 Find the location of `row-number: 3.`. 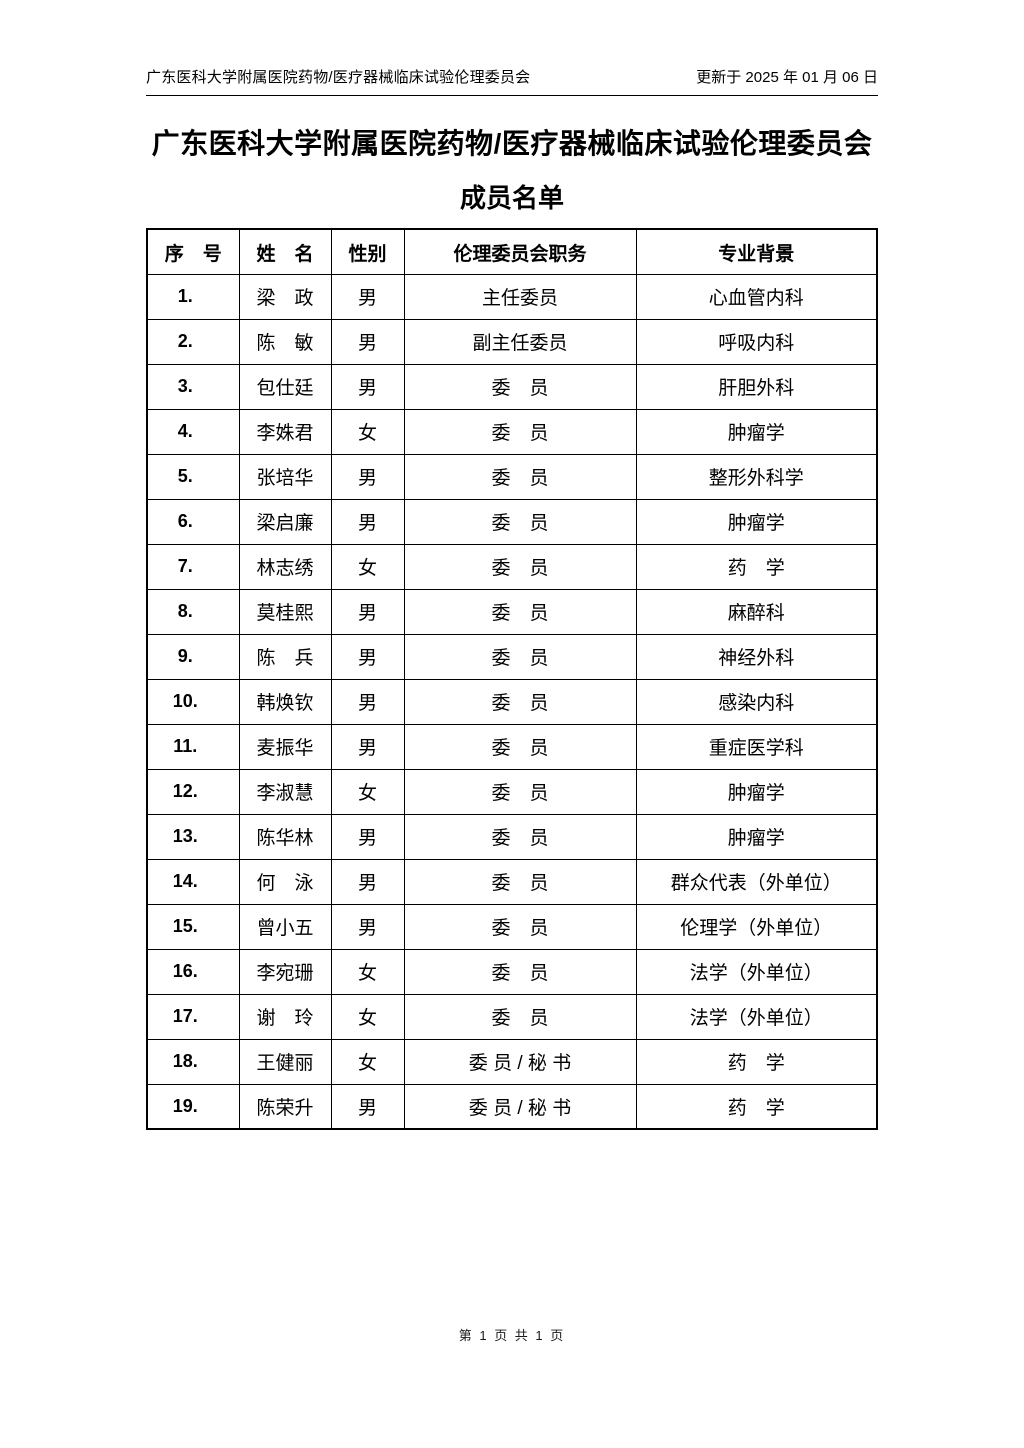

row-number: 3. is located at coordinates (193, 386).